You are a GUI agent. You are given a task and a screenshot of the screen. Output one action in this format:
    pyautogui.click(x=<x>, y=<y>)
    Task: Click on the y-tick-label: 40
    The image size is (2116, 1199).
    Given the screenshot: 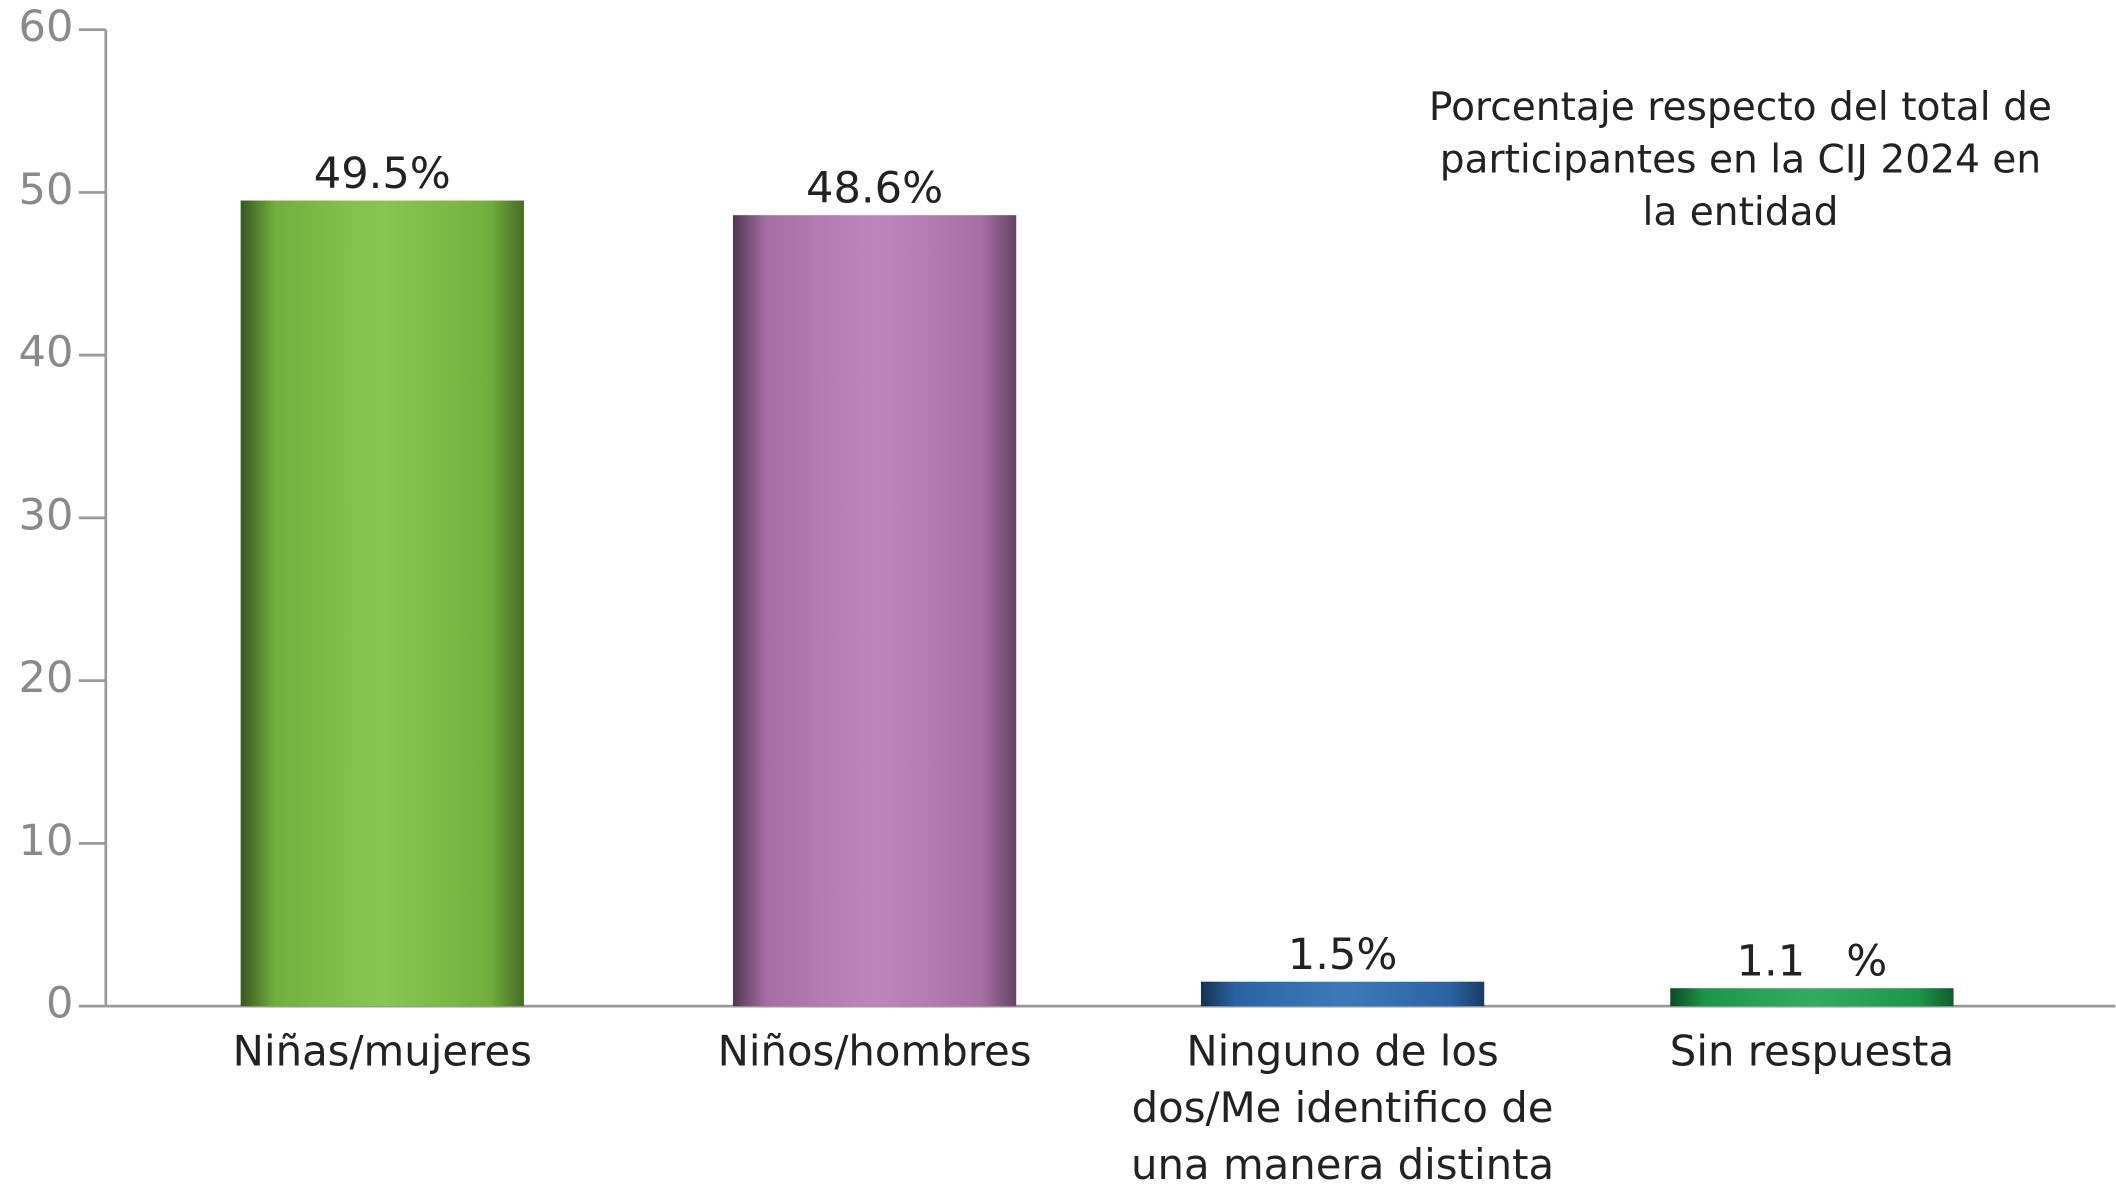 What is the action you would take?
    pyautogui.click(x=46, y=353)
    